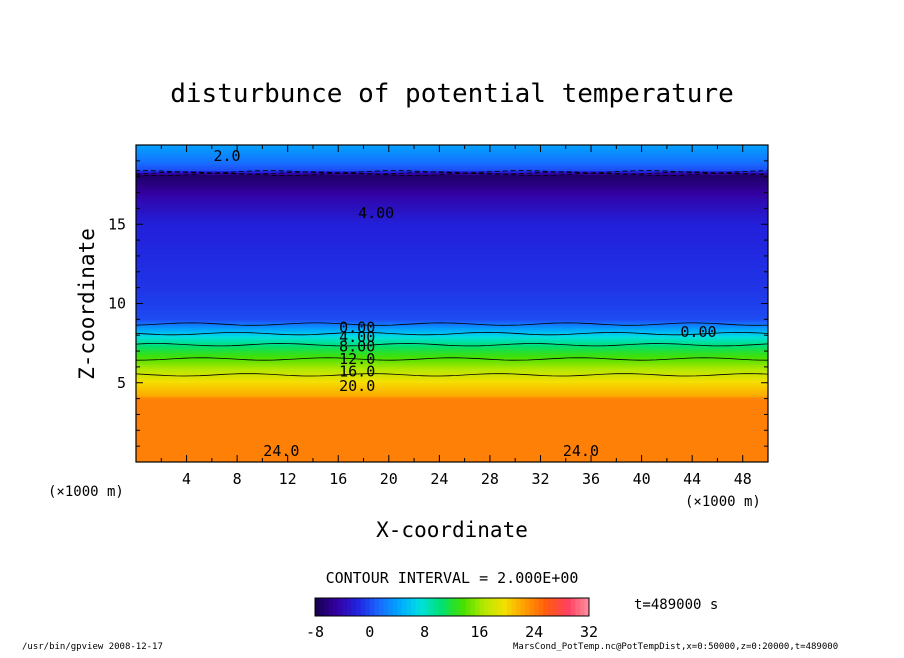  I want to click on colorbar-tick-label: -8, so click(315, 632).